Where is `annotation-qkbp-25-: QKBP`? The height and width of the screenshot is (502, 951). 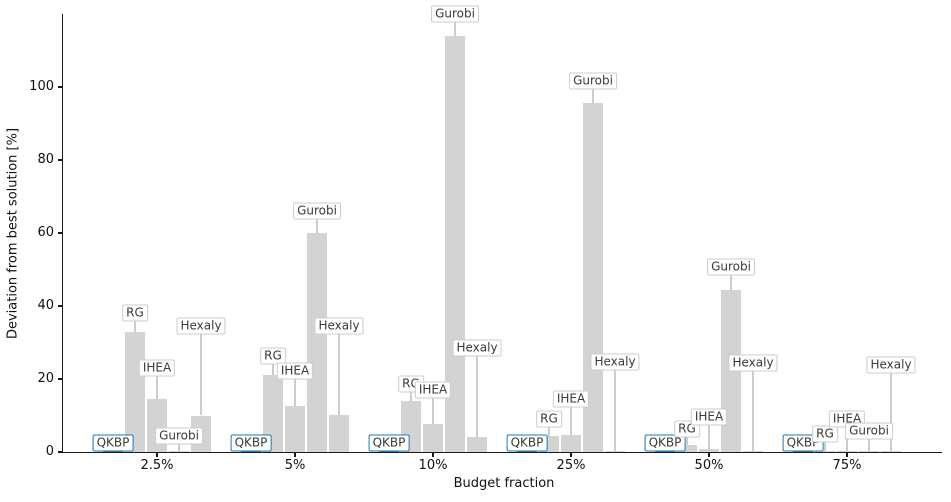 annotation-qkbp-25-: QKBP is located at coordinates (527, 443).